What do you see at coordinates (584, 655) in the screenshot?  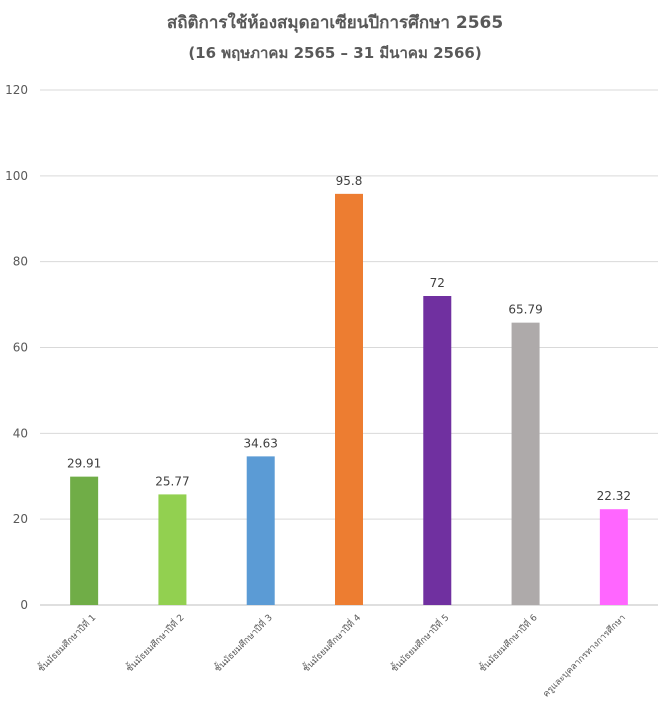 I see `category-label: ครูและบุคลากรทางการศึกษา` at bounding box center [584, 655].